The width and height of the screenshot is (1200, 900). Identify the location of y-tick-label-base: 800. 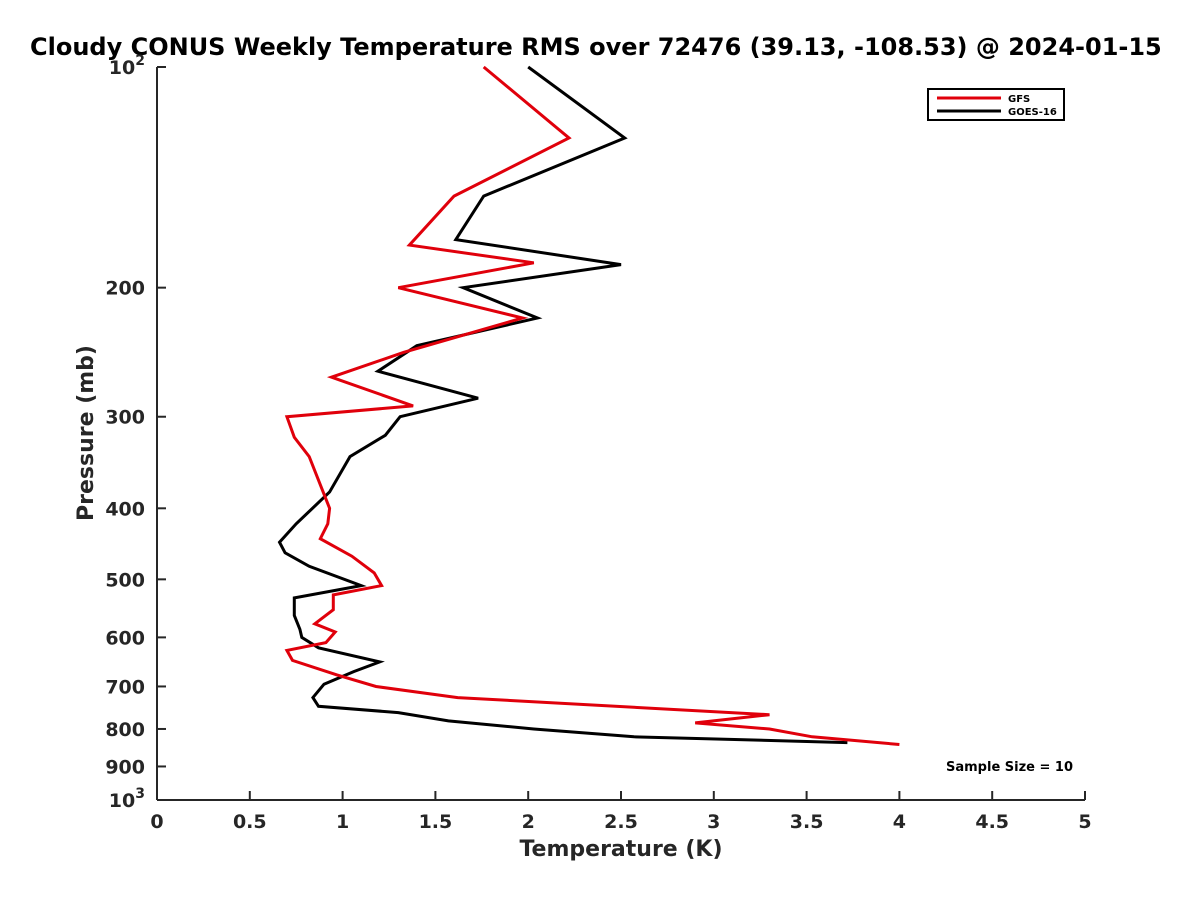
(125, 730).